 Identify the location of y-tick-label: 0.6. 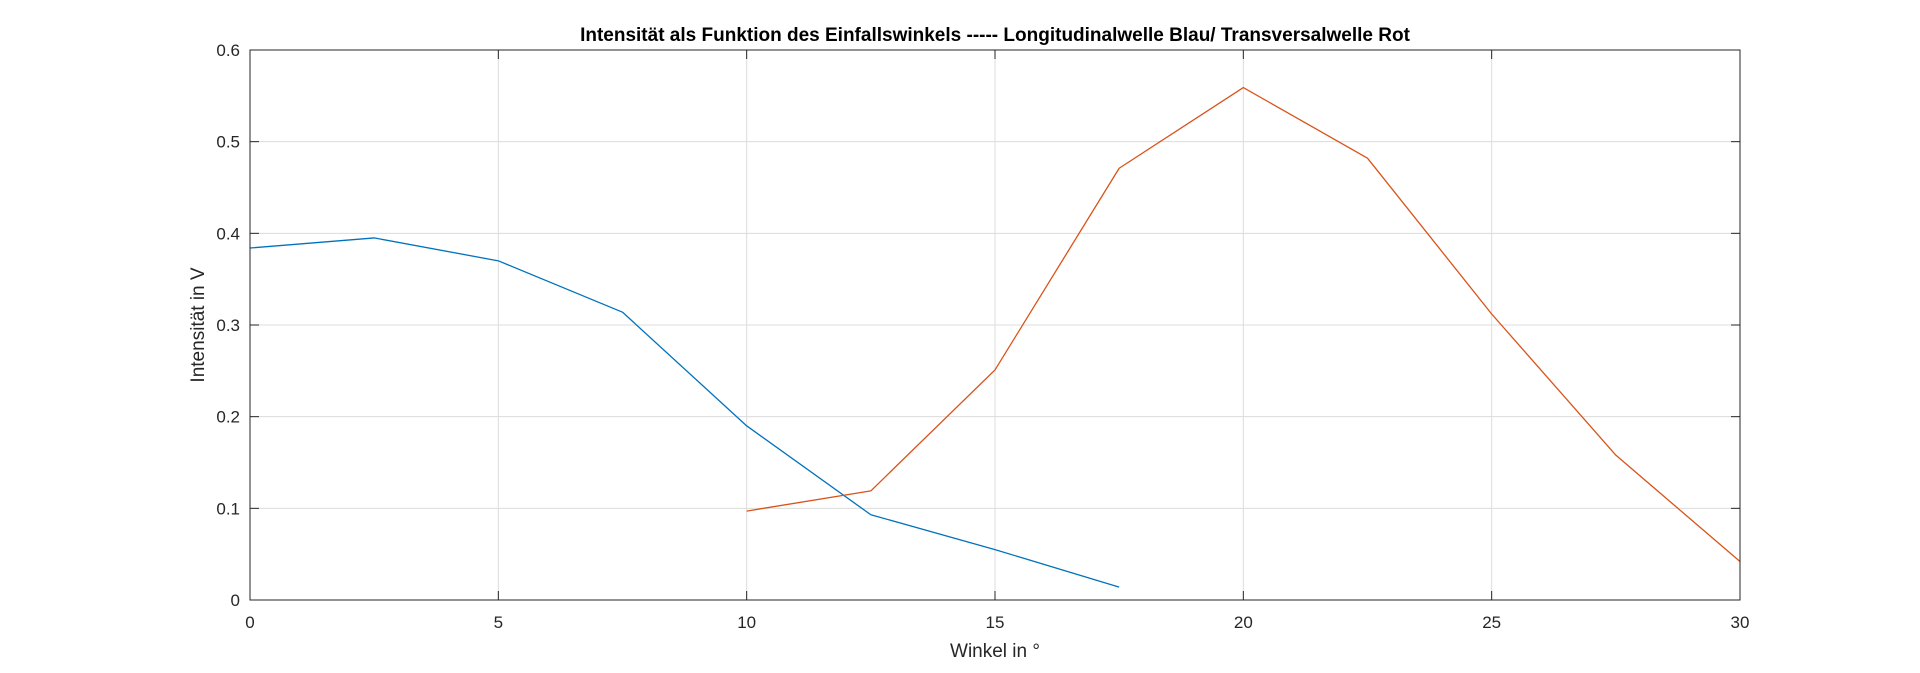
(228, 50).